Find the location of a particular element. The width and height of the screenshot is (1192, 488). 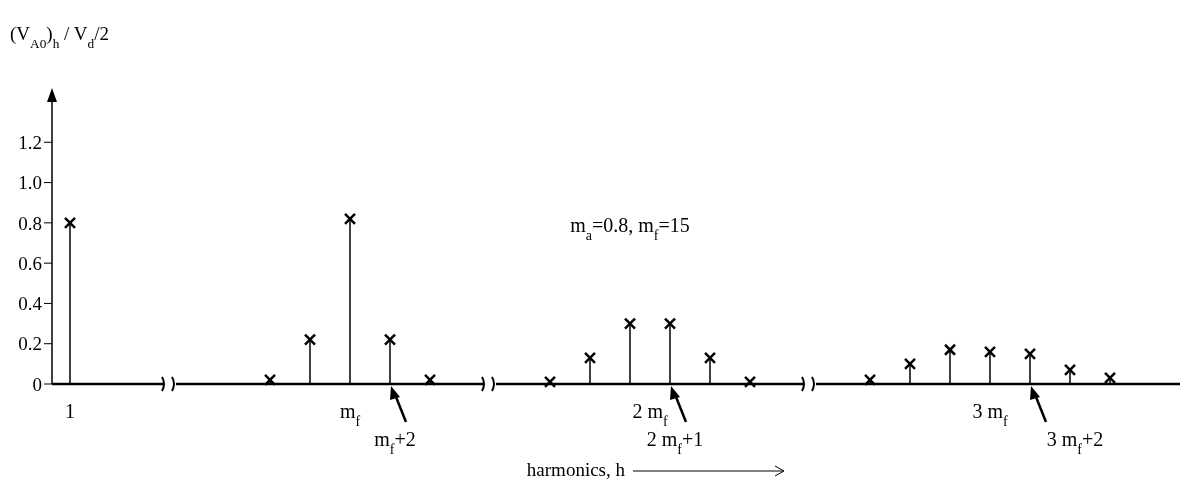

y-tick-label: 0.4 is located at coordinates (30, 304).